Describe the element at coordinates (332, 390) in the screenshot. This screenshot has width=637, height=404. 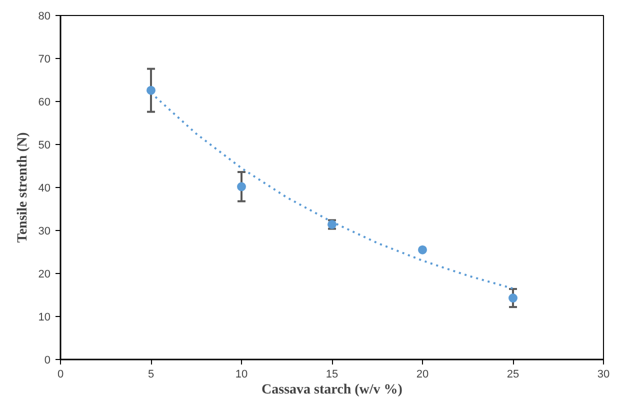
I see `x-axis-title: Cassava starch (w/v %)` at that location.